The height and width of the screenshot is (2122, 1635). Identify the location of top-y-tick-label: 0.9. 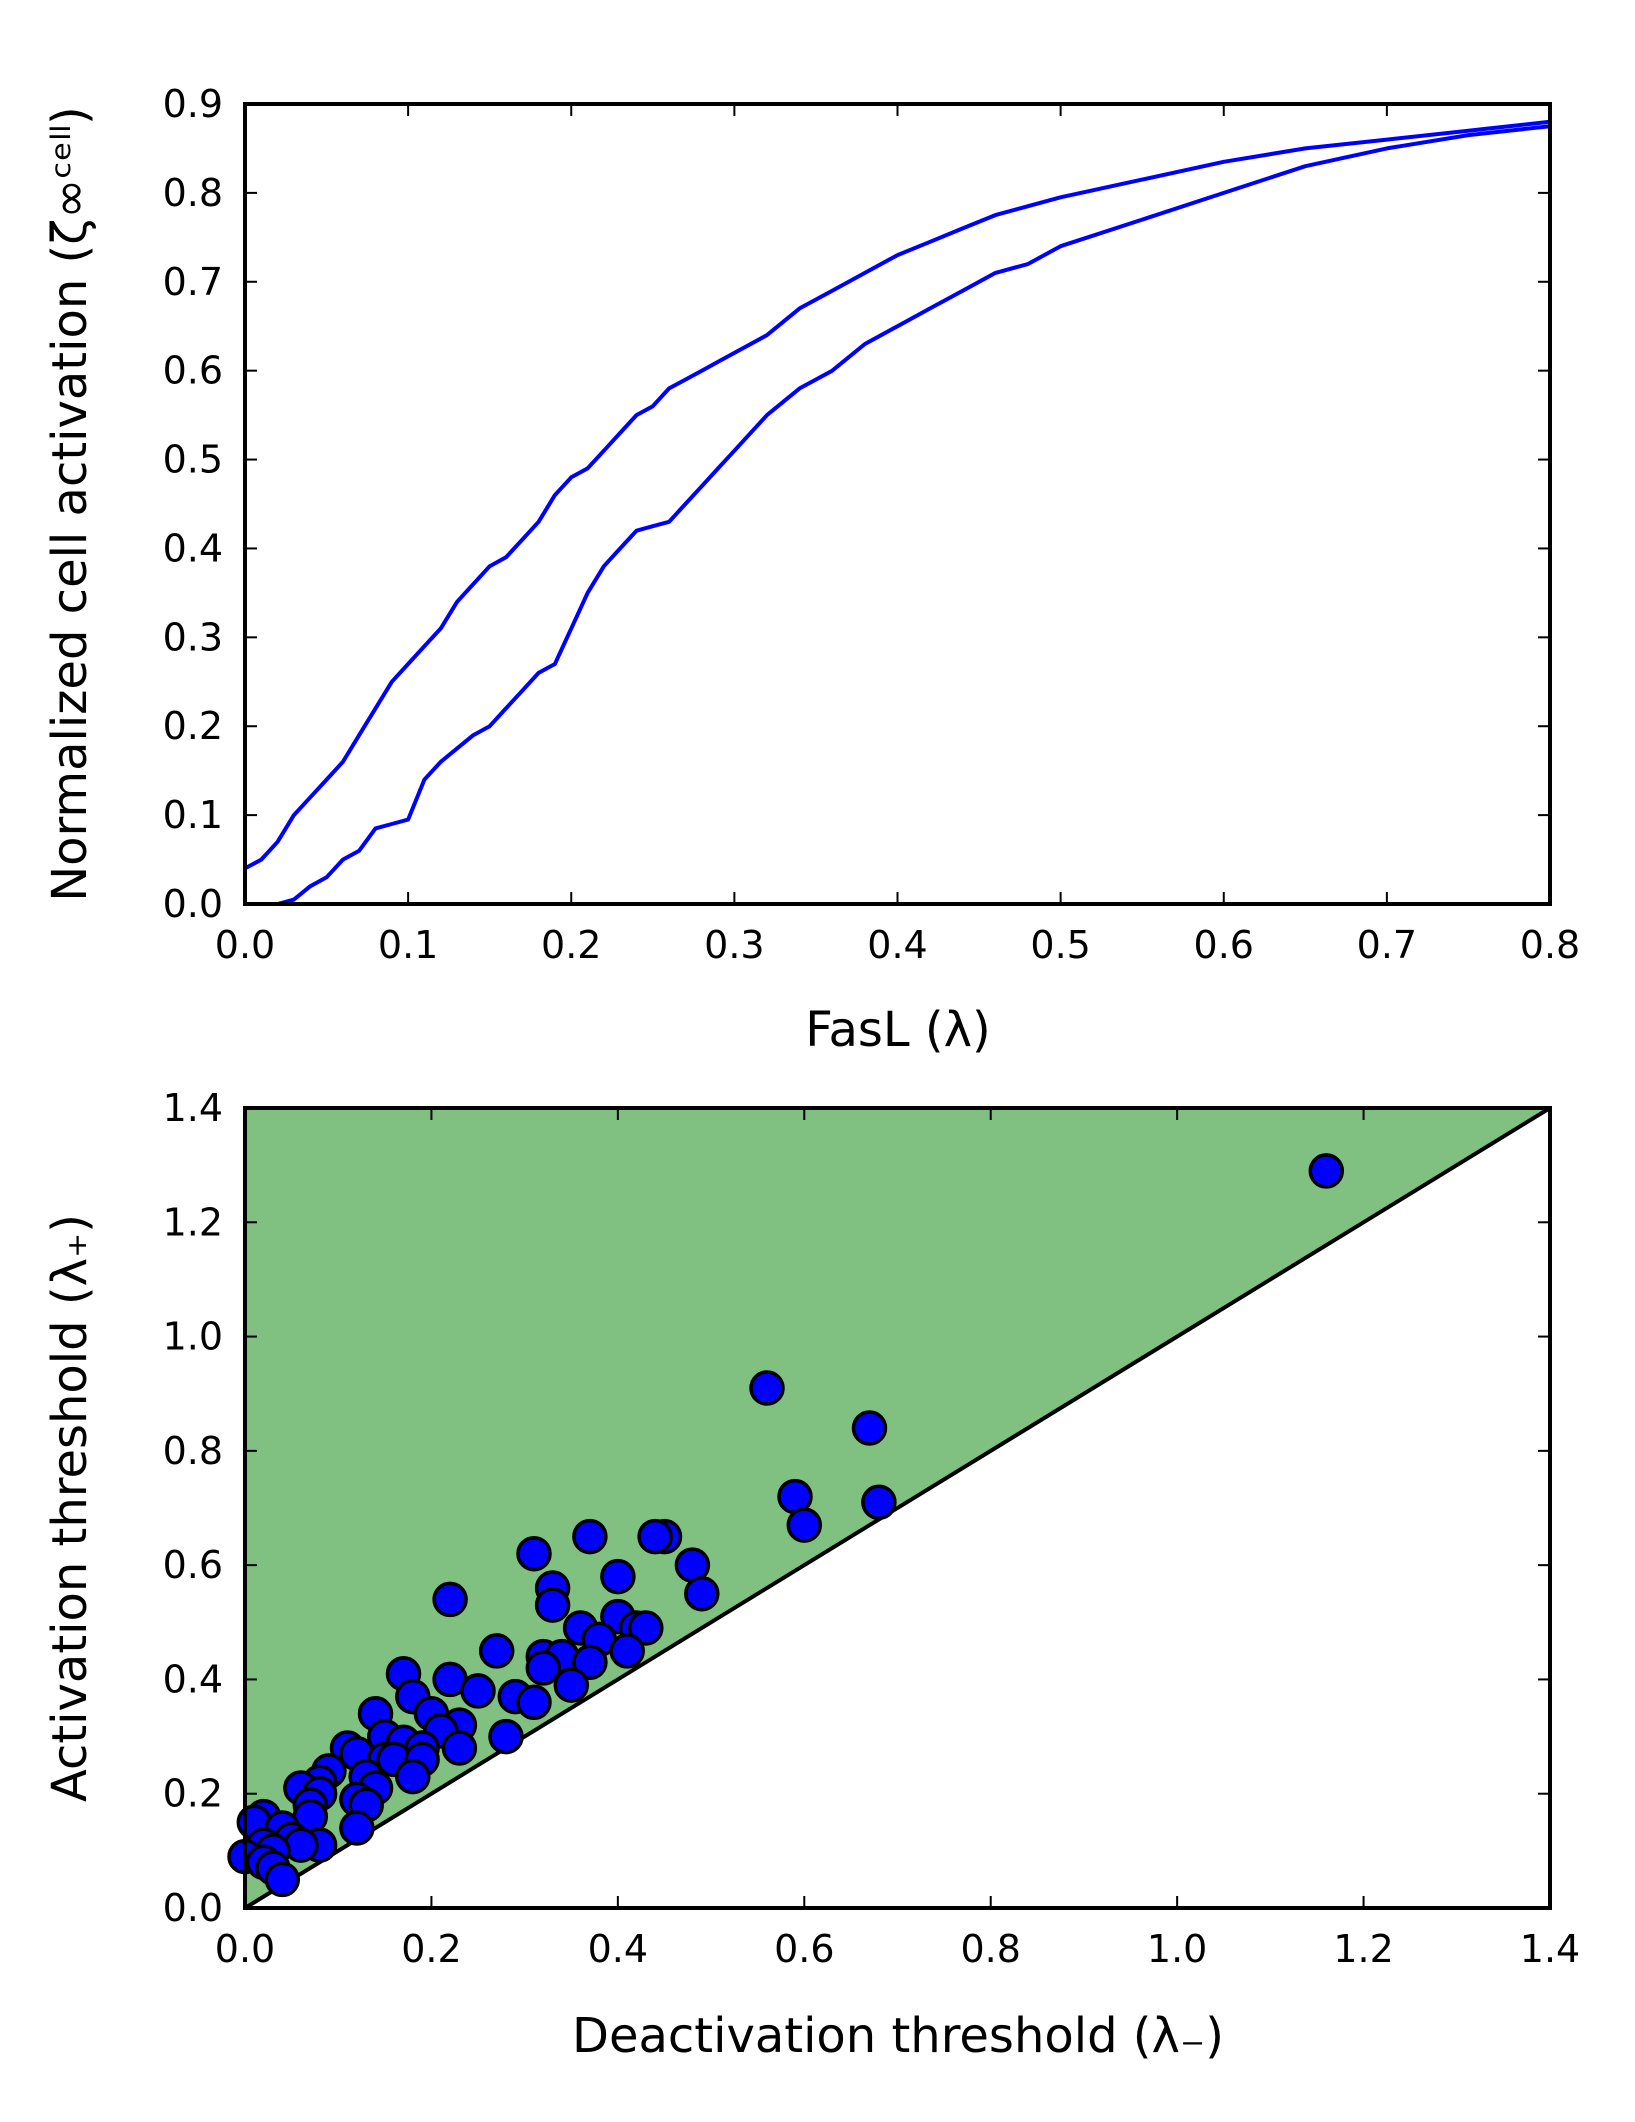
(193, 104).